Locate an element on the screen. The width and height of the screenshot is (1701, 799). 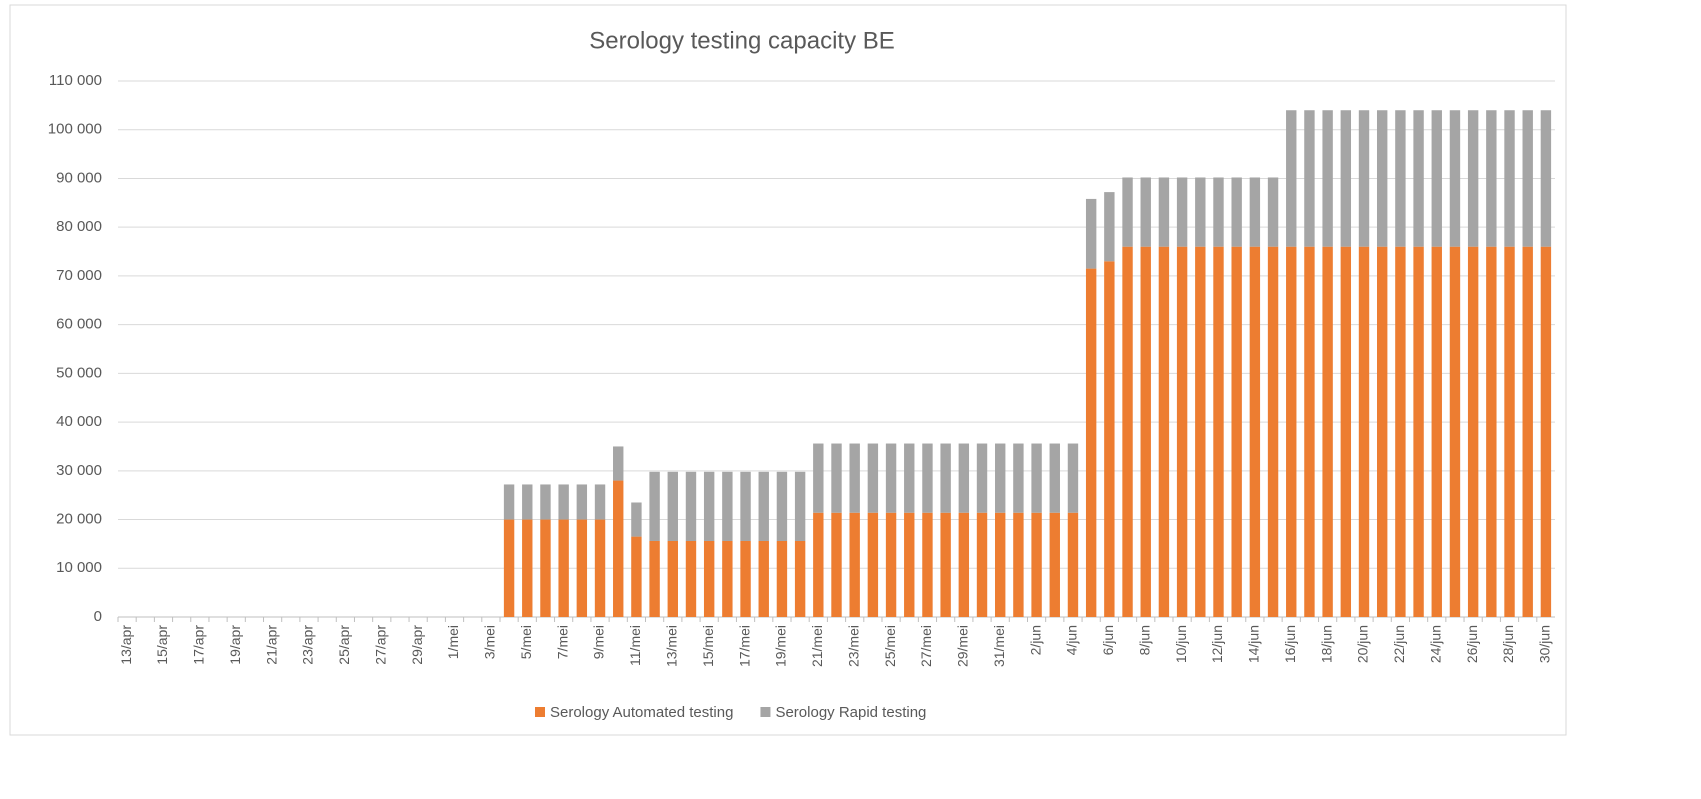
legend-label: Serology Rapid testing is located at coordinates (850, 712).